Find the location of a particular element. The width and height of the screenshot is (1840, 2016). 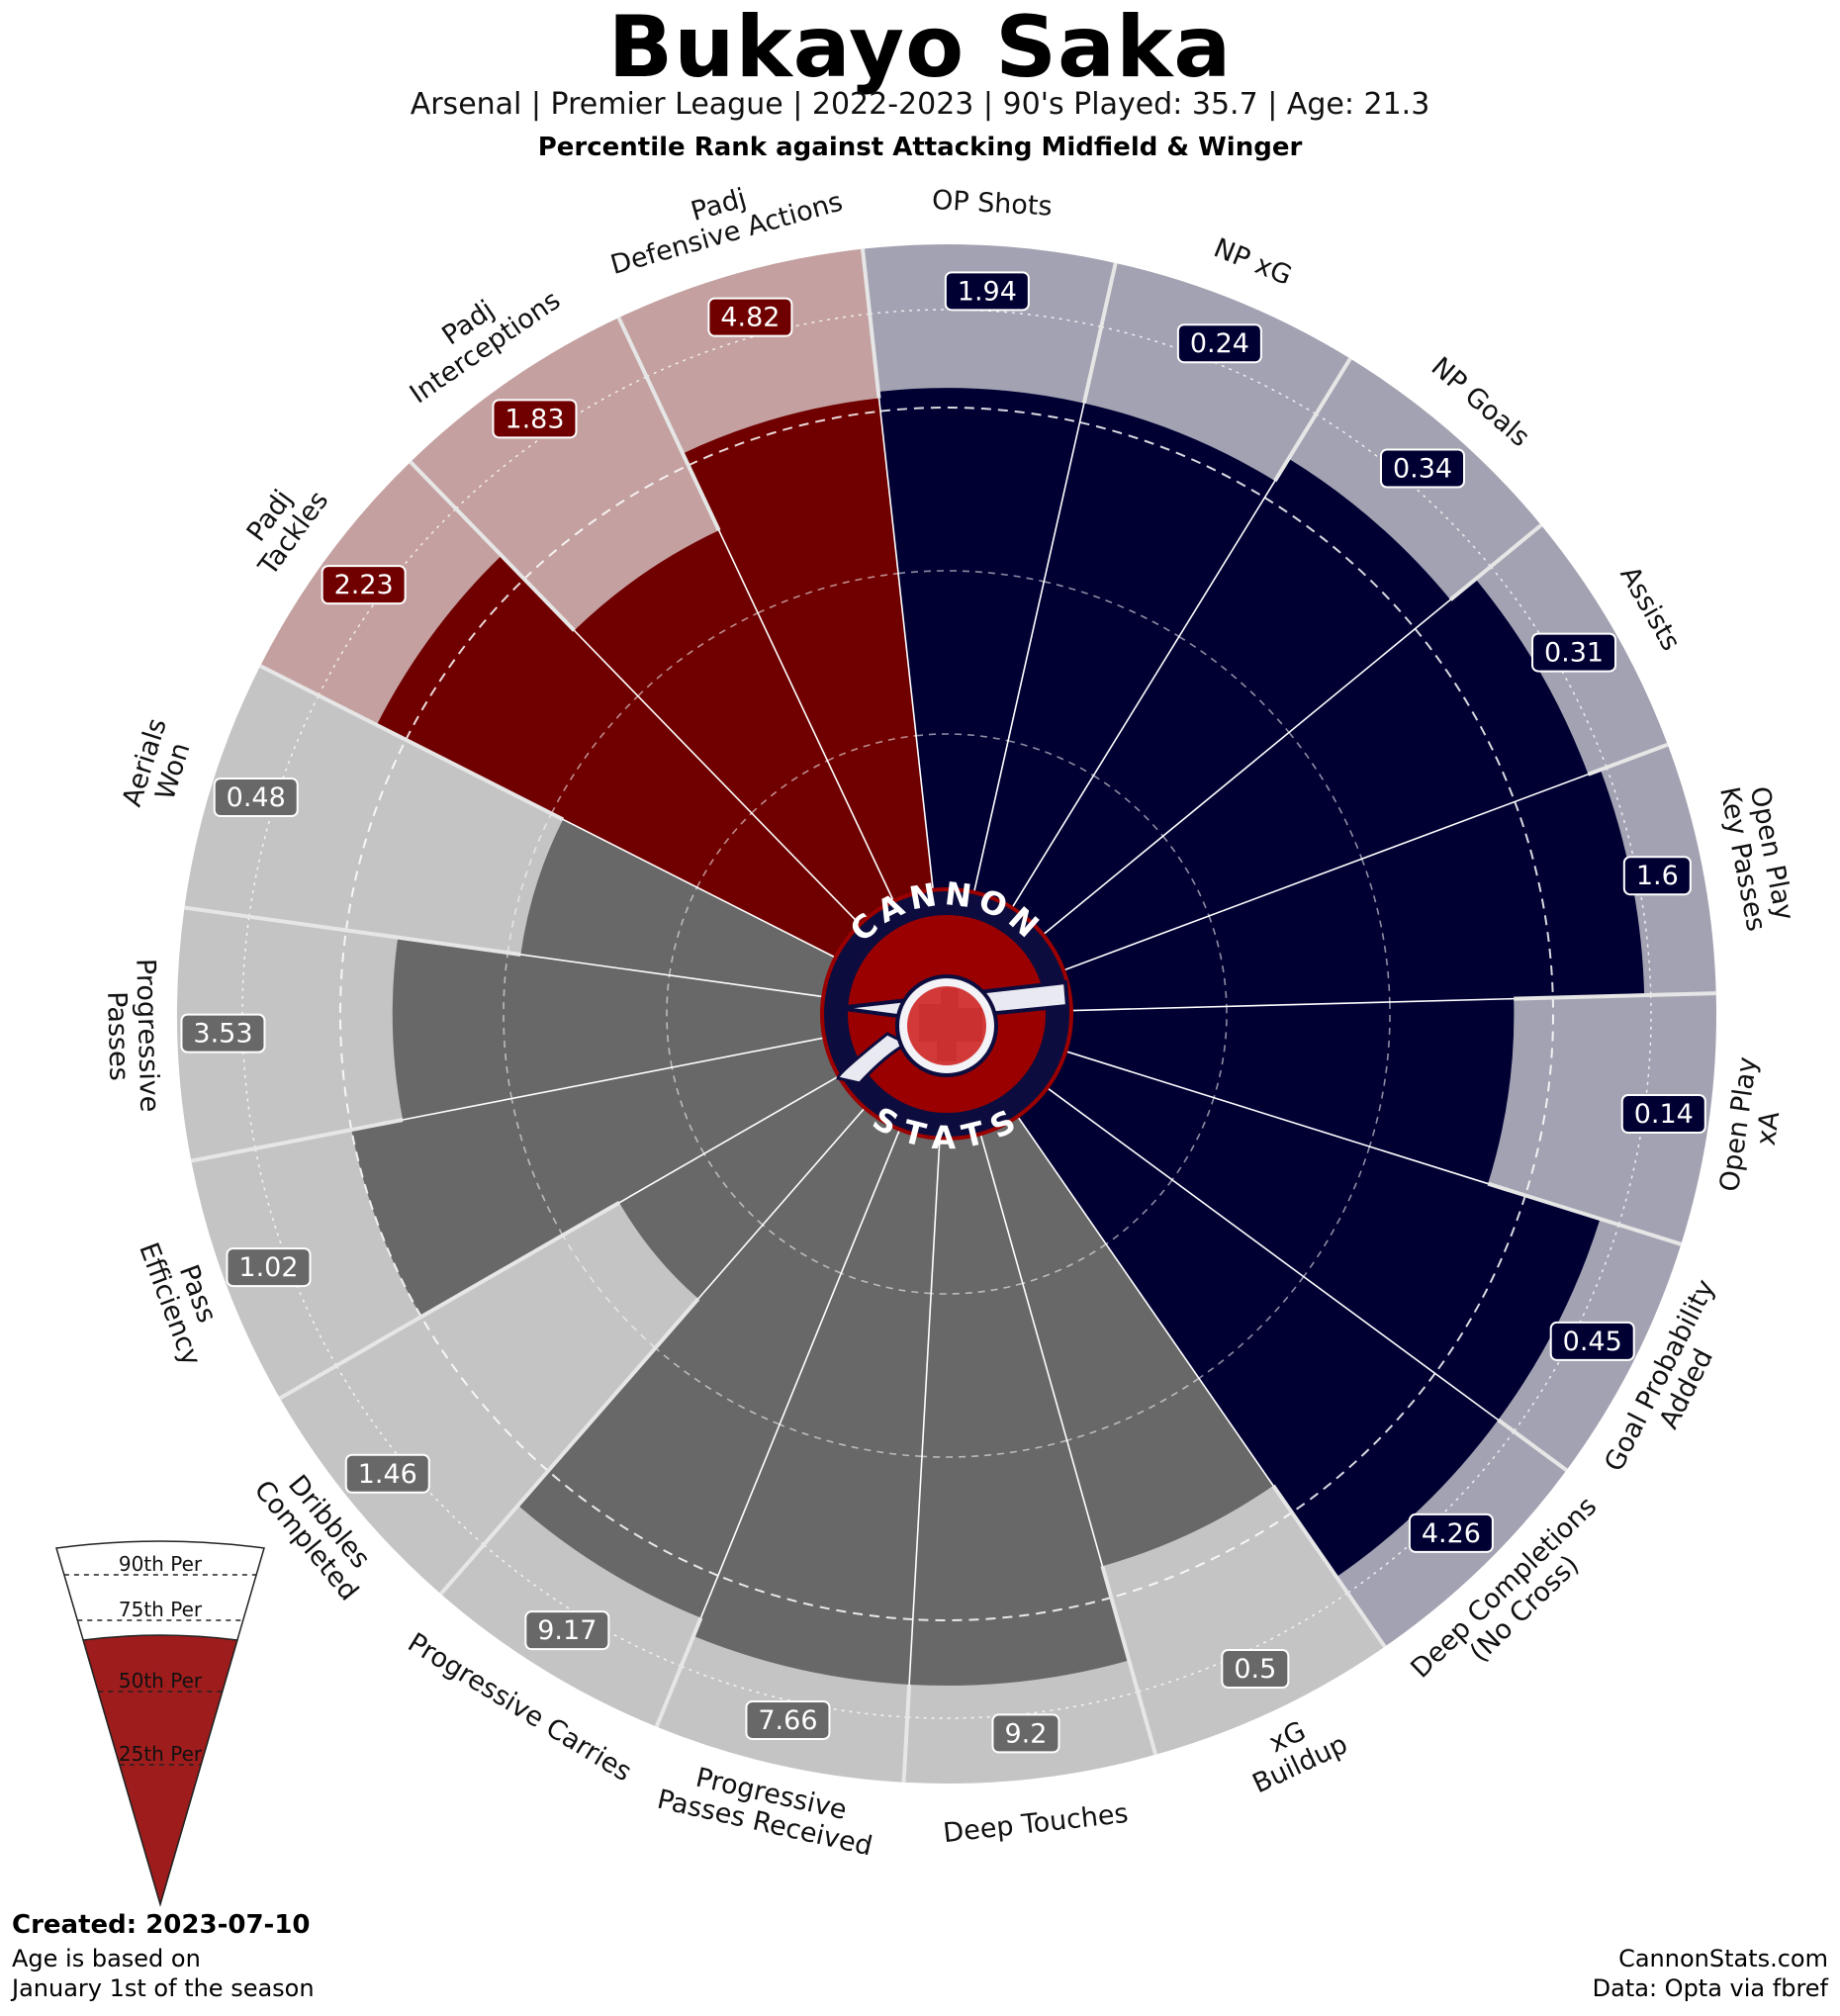

bar-np-xg is located at coordinates (1123, 659).